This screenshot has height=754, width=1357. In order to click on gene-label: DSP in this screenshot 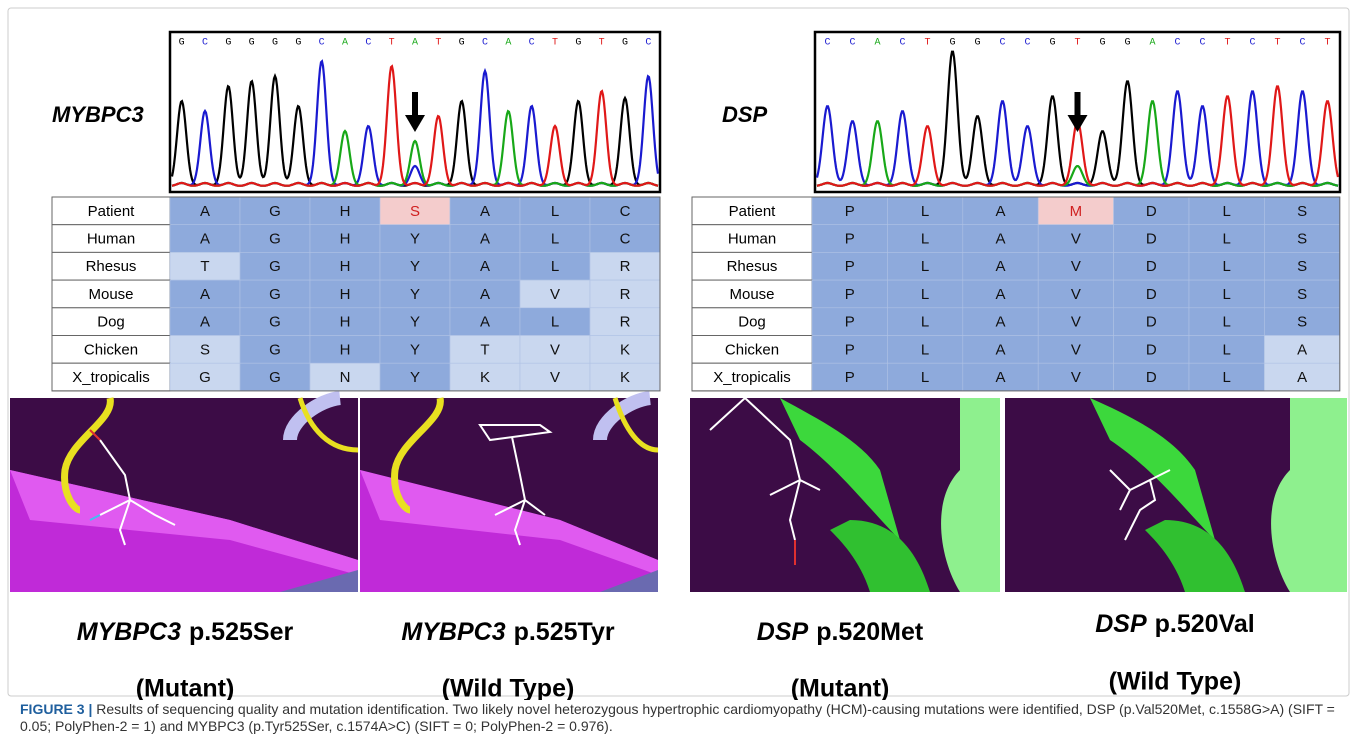, I will do `click(745, 114)`.